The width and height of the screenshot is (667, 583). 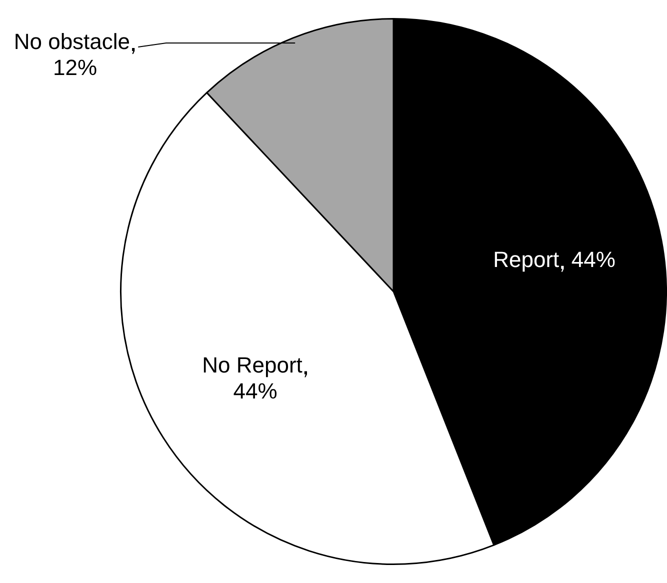 I want to click on data-label: 12%, so click(x=75, y=67).